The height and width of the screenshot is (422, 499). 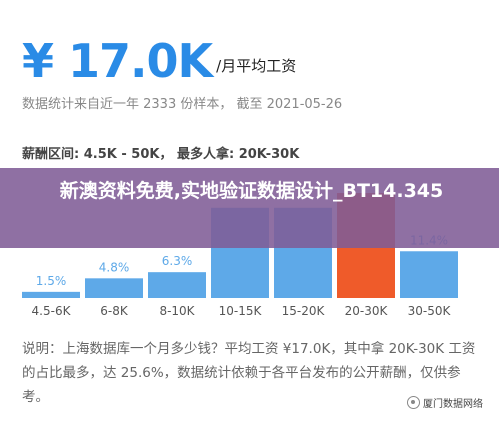 What do you see at coordinates (304, 311) in the screenshot?
I see `category-label: 15-20K` at bounding box center [304, 311].